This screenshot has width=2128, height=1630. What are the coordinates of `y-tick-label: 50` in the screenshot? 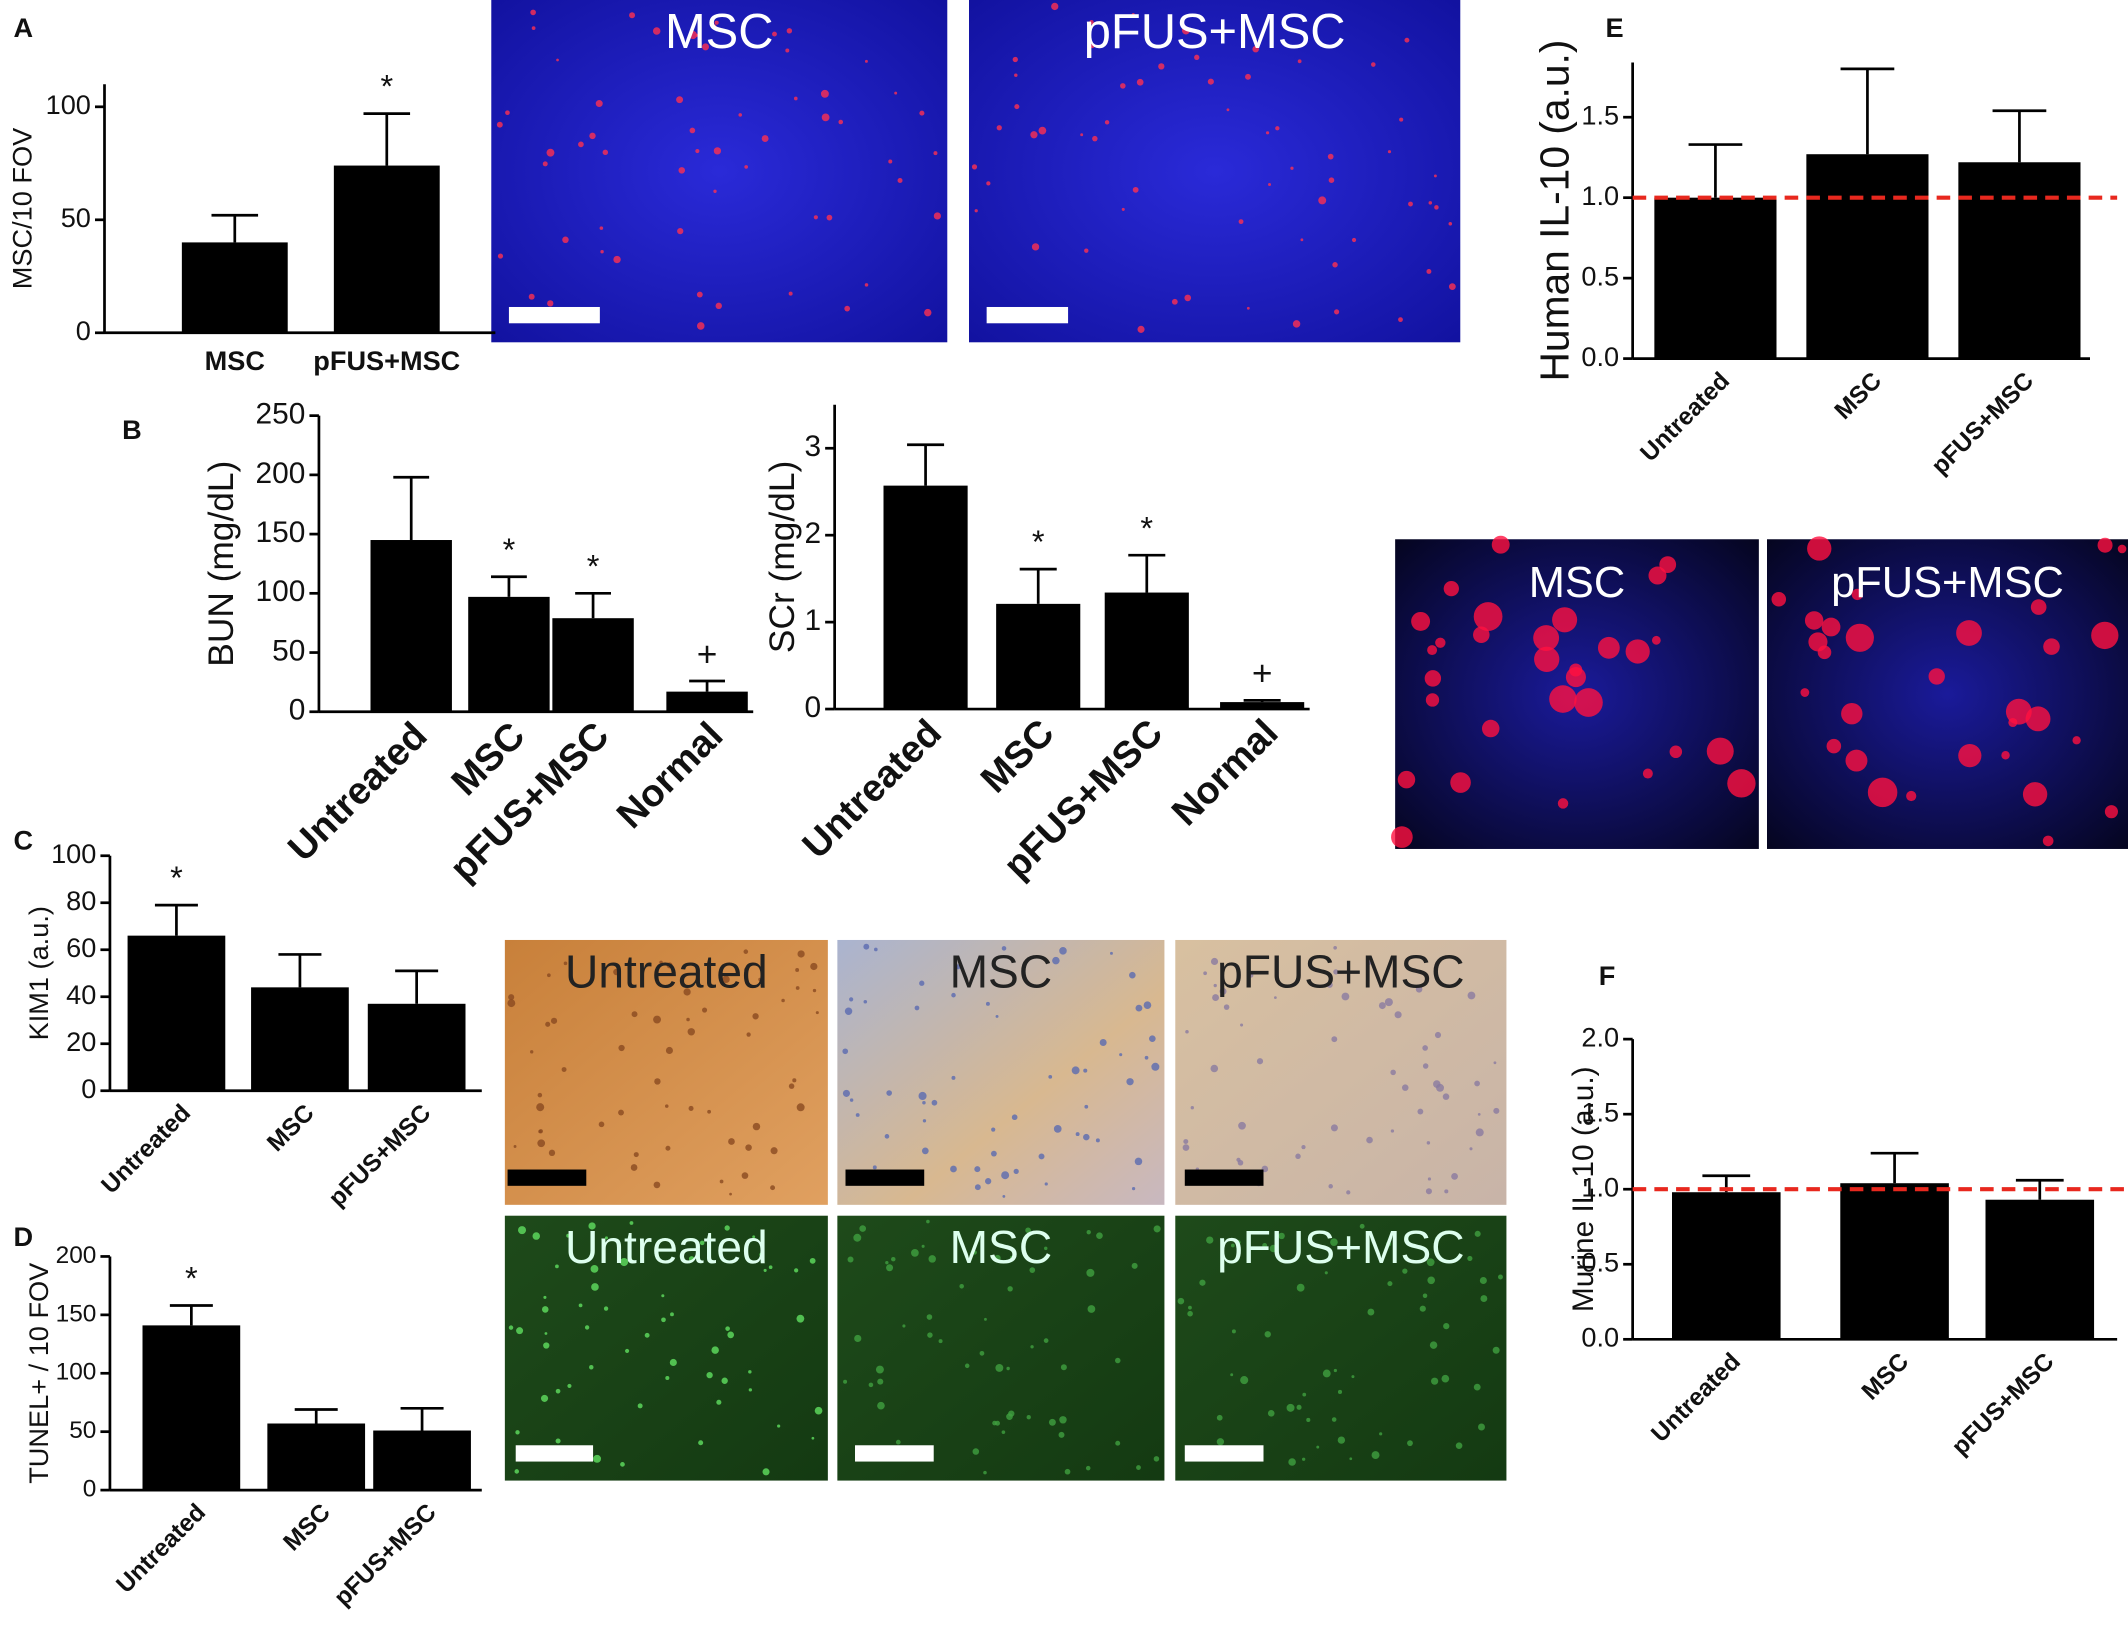 It's located at (76, 217).